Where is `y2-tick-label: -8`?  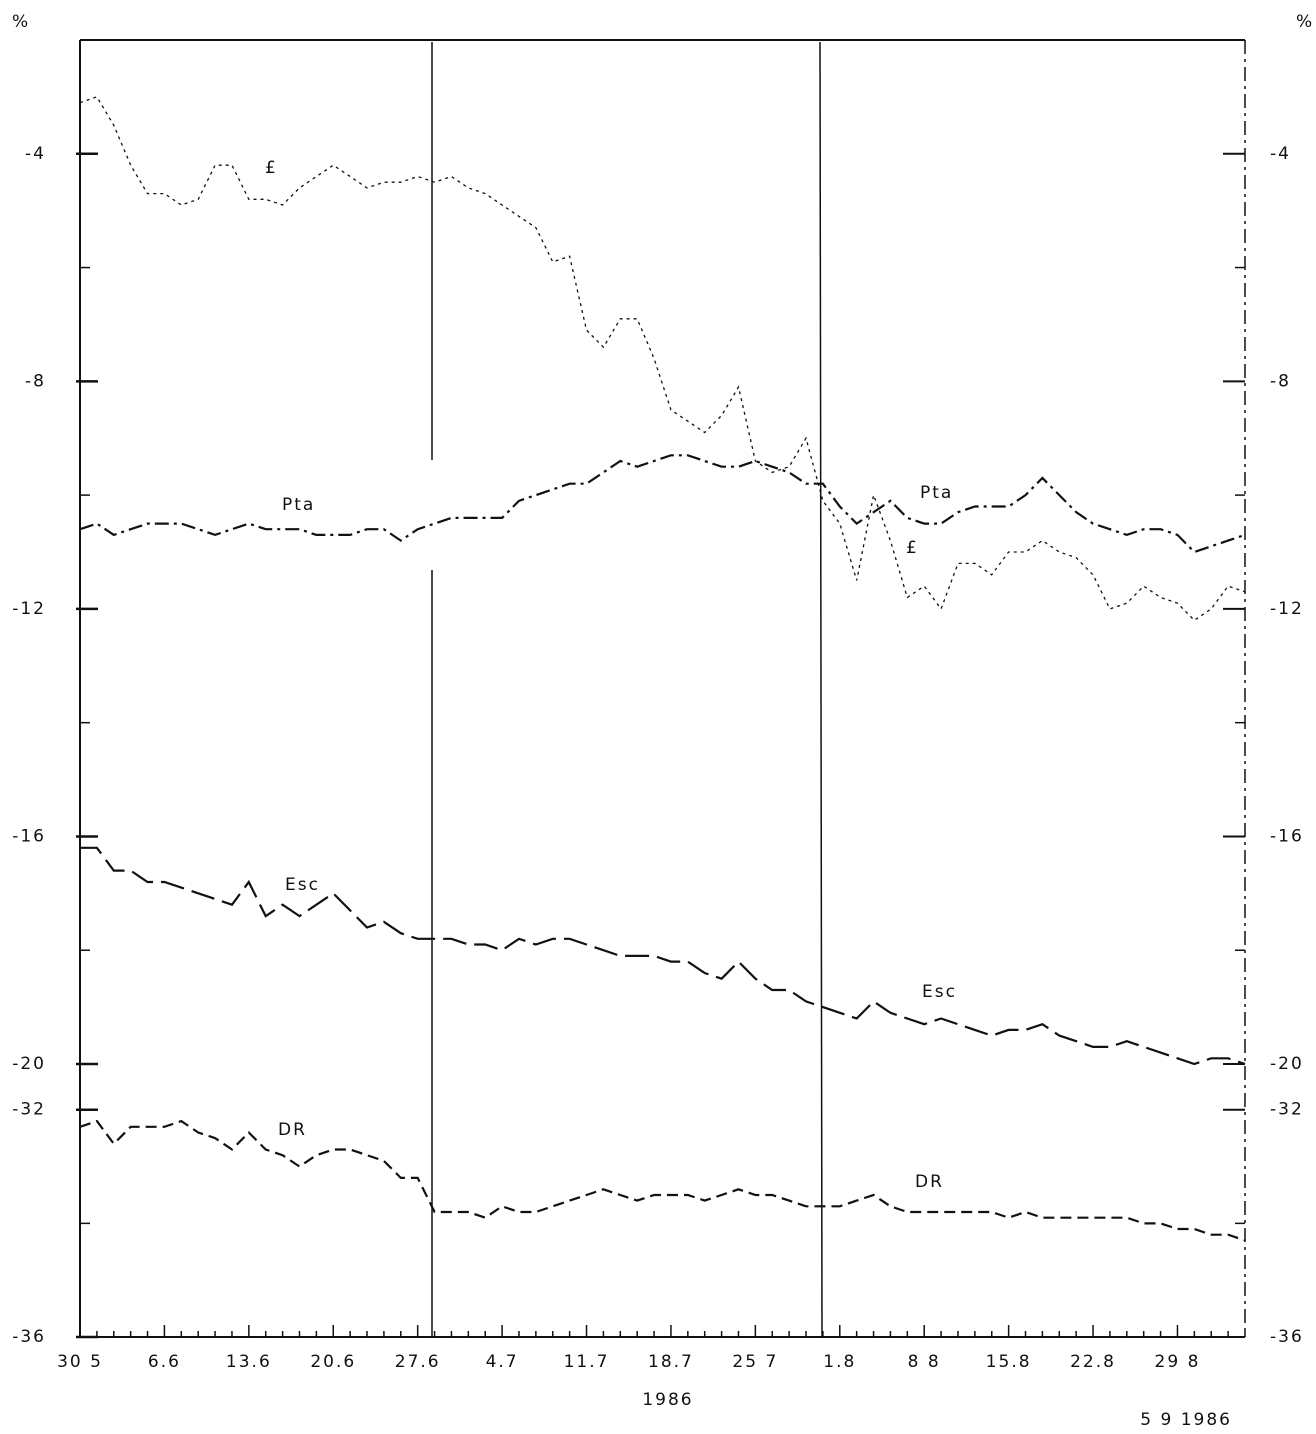
y2-tick-label: -8 is located at coordinates (1280, 381).